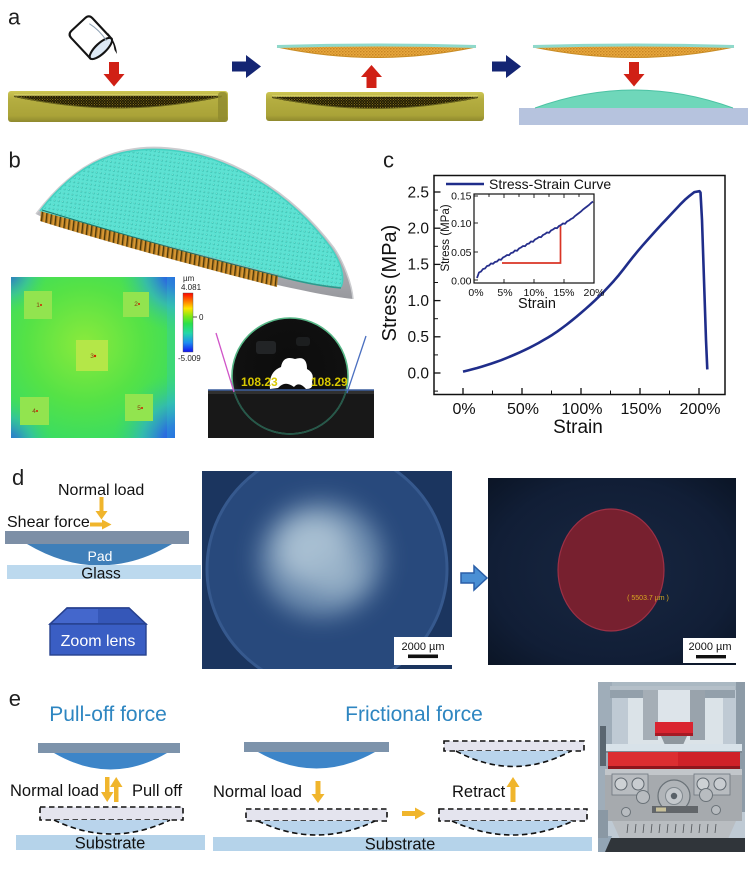 Image resolution: width=750 pixels, height=874 pixels. What do you see at coordinates (189, 358) in the screenshot?
I see `svg-text: -5.009` at bounding box center [189, 358].